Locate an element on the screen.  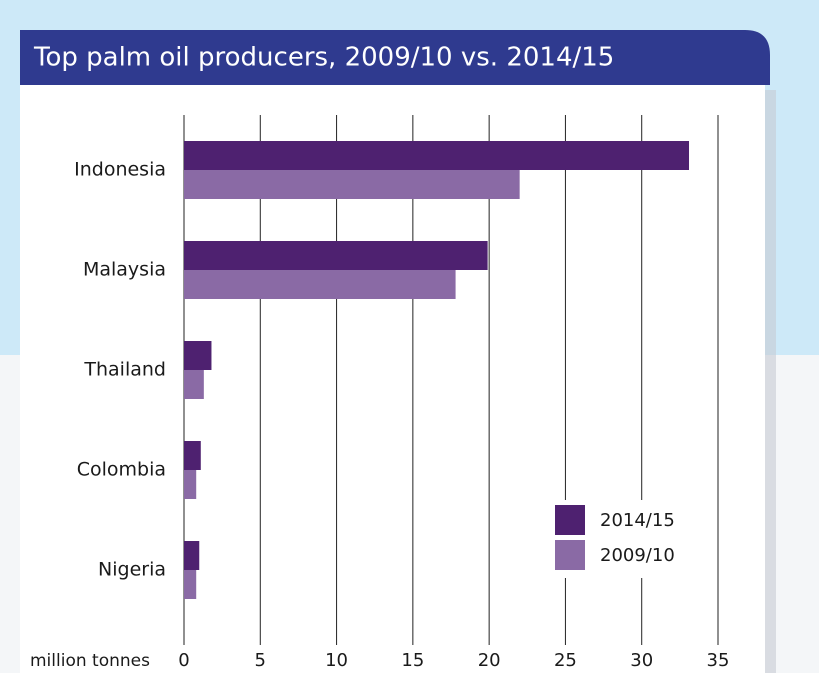
legend-label: 2009/10 is located at coordinates (637, 555).